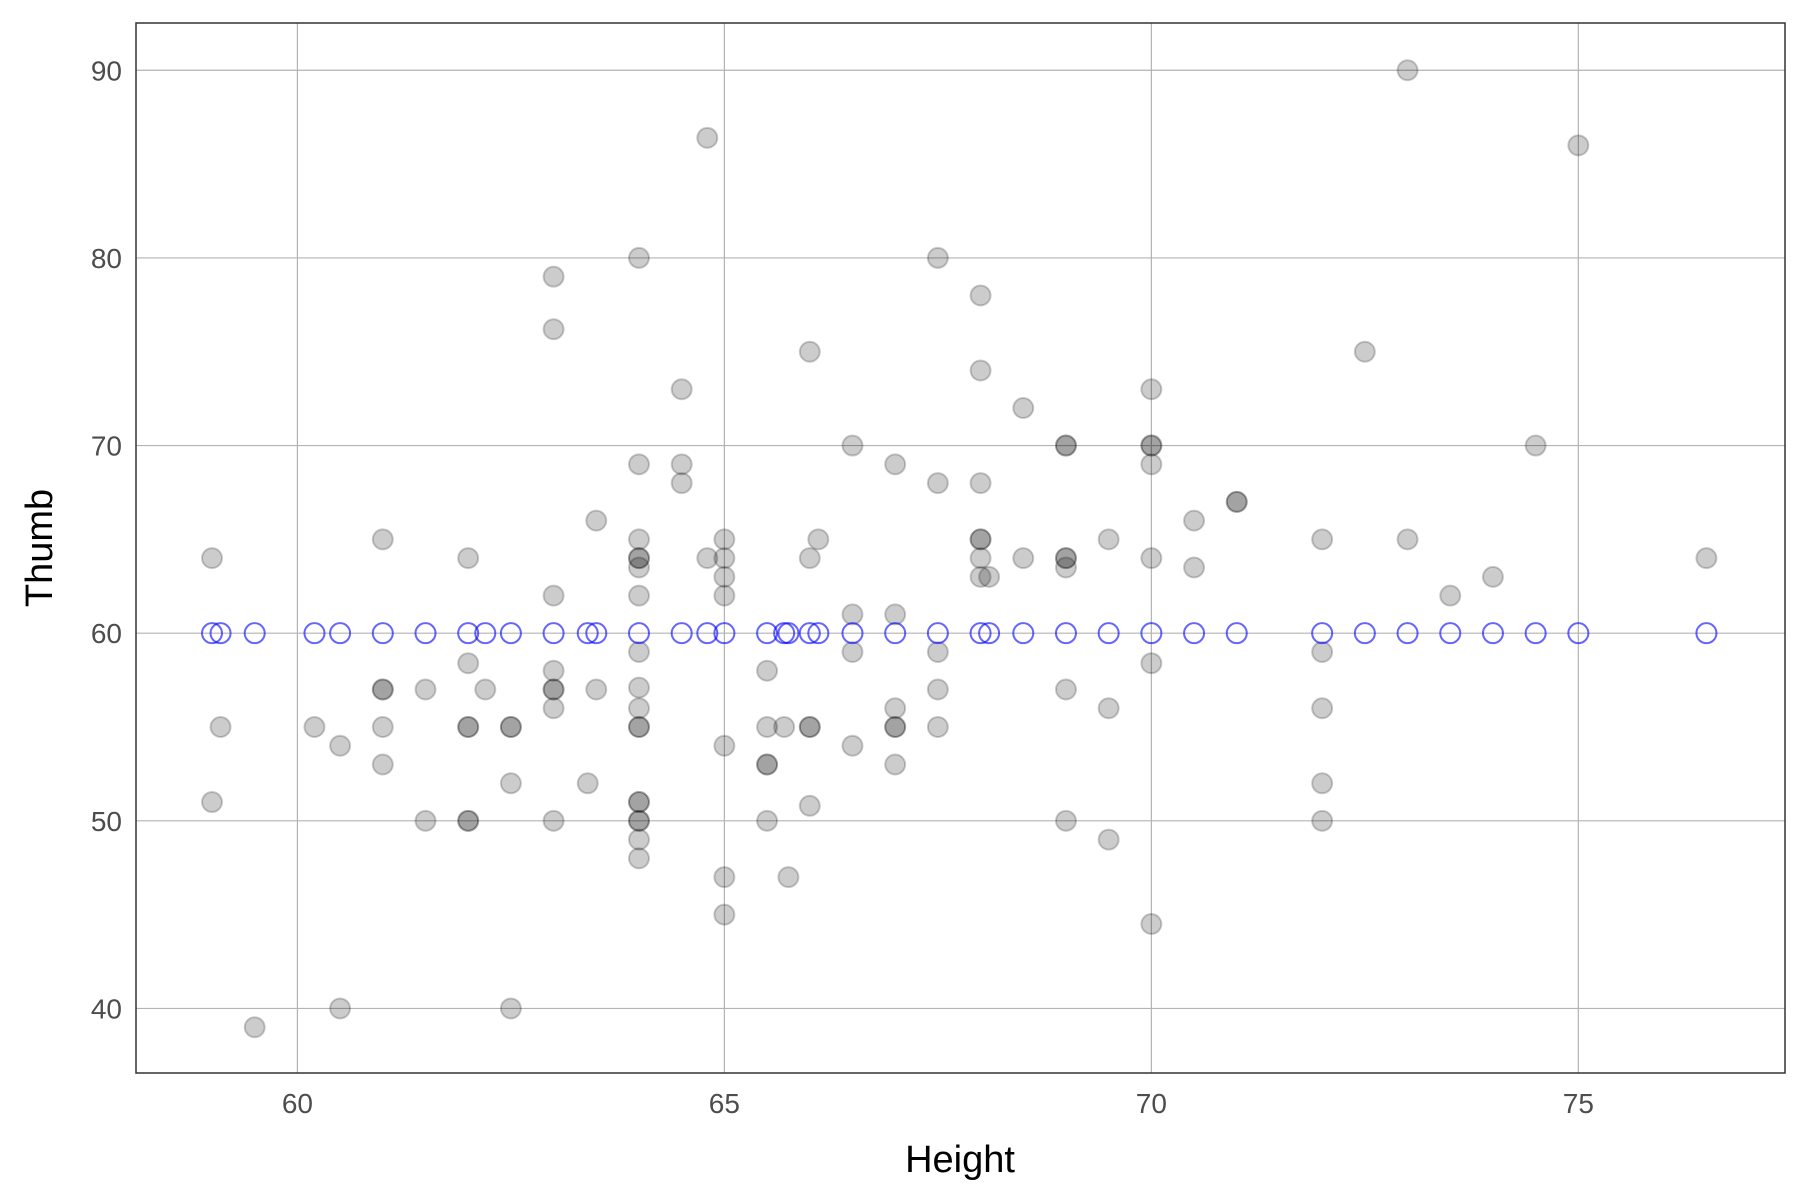 This screenshot has height=1200, width=1800. Describe the element at coordinates (297, 1103) in the screenshot. I see `x-tick-label: 60` at that location.